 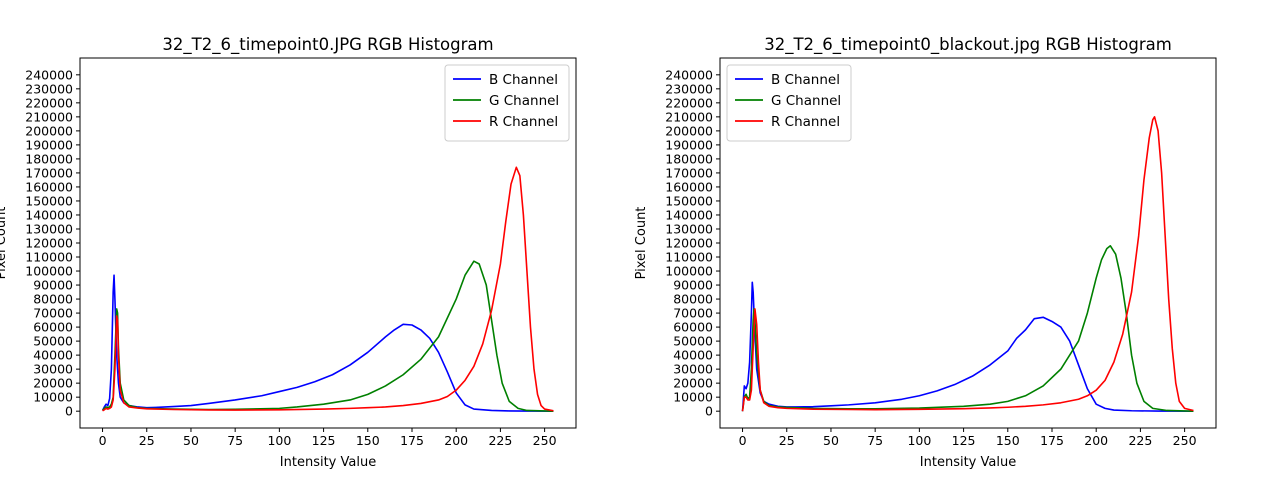 I want to click on series-line-g-channel, so click(x=967, y=328).